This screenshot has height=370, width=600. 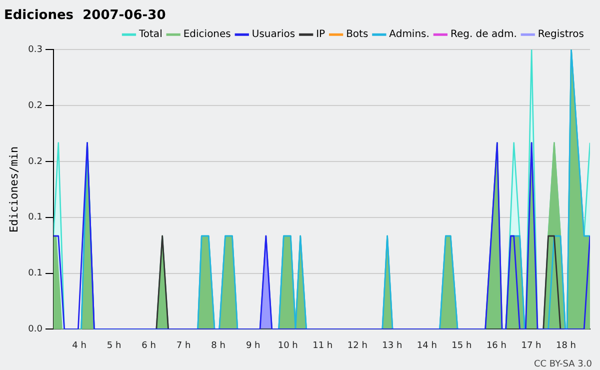 What do you see at coordinates (426, 345) in the screenshot?
I see `x-tick-label: 14 h` at bounding box center [426, 345].